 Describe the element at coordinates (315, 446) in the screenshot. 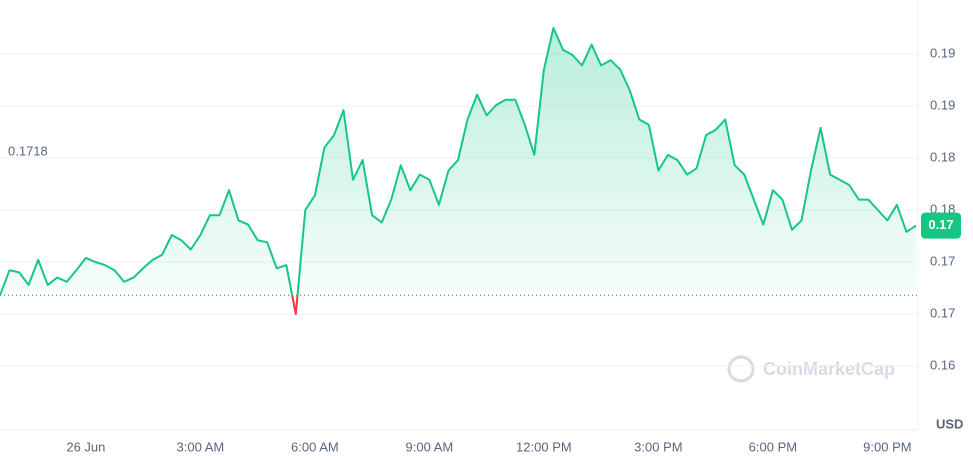

I see `x-tick-label: 6:00 AM` at that location.